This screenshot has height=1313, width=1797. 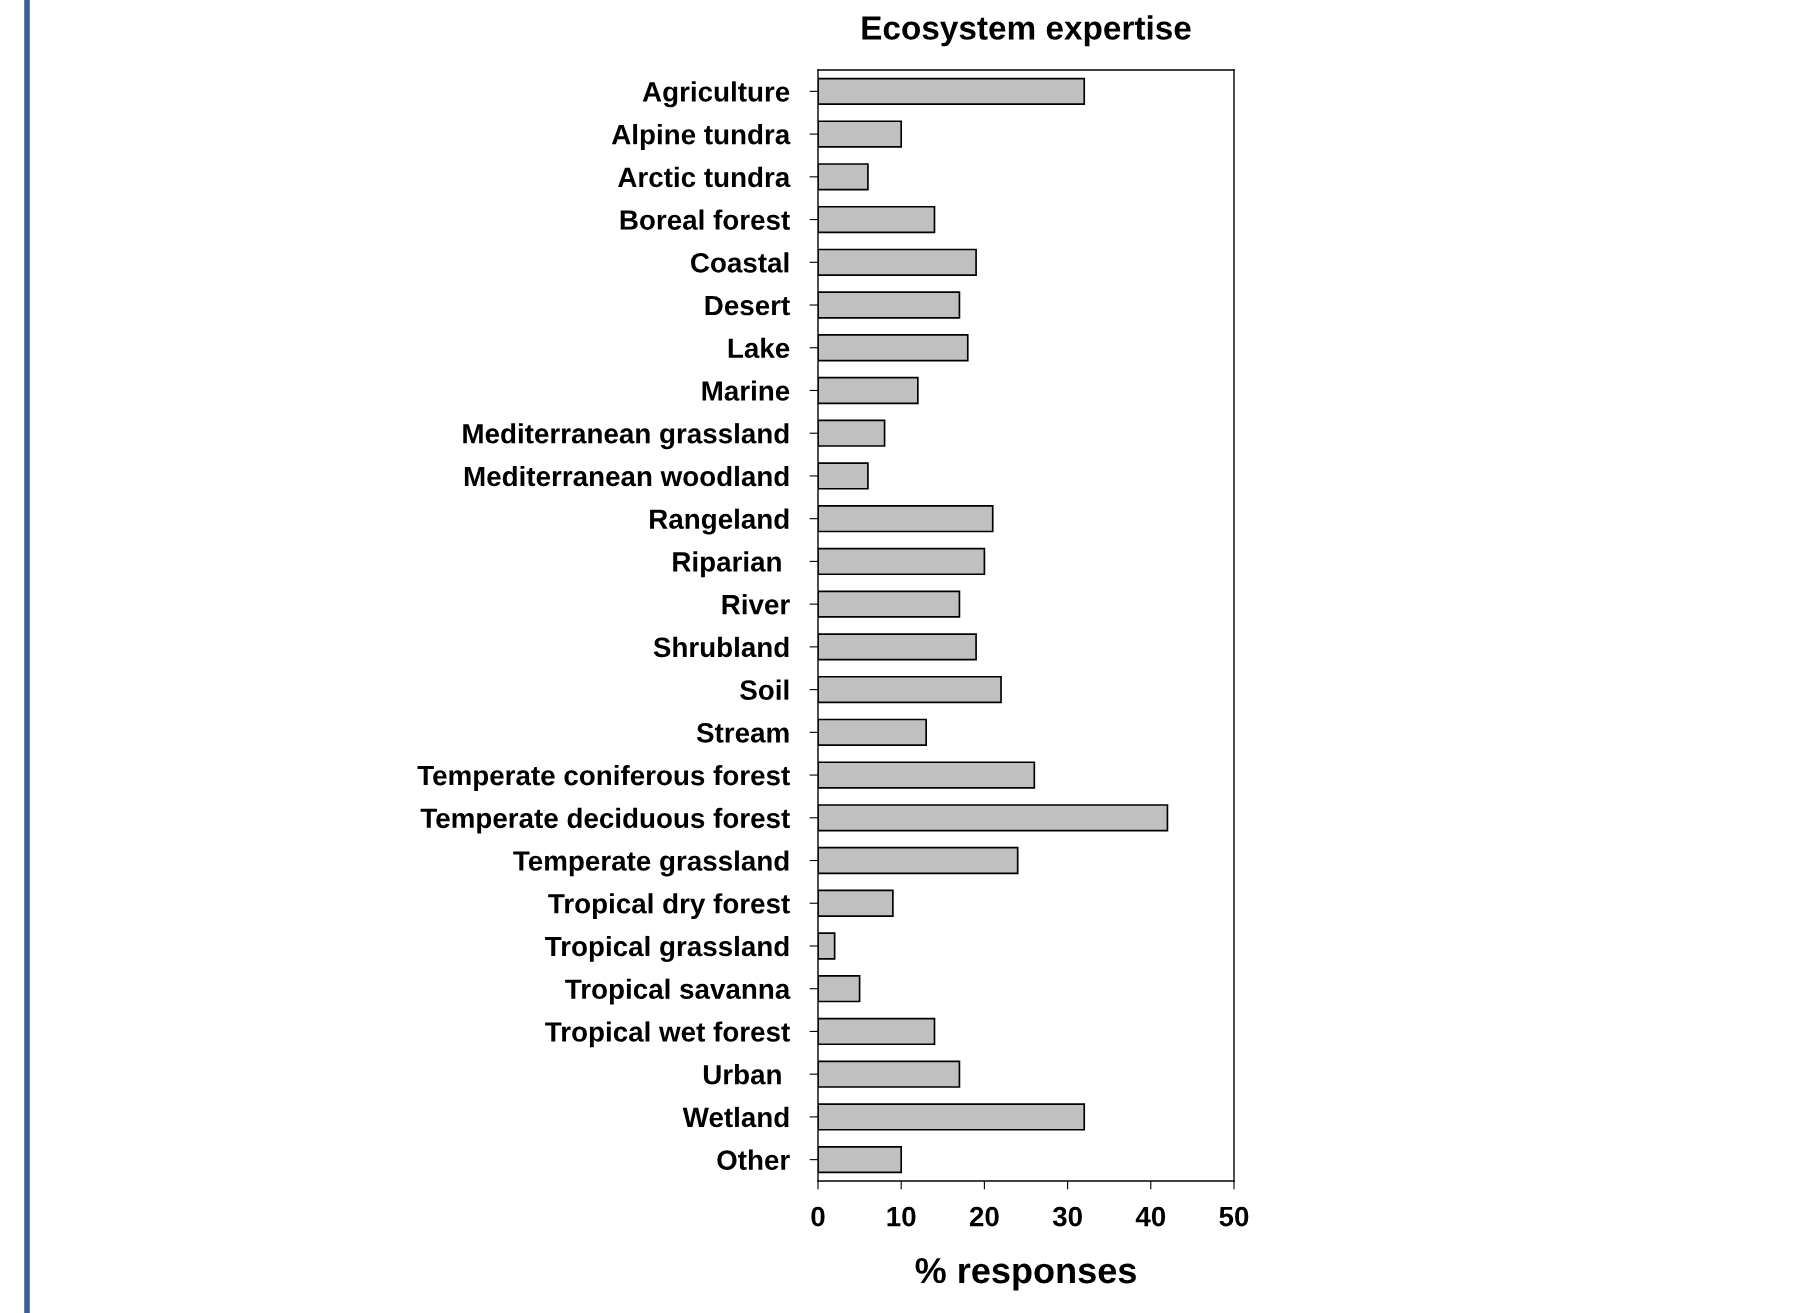 I want to click on chart-title: Ecosystem expertise, so click(x=1026, y=31).